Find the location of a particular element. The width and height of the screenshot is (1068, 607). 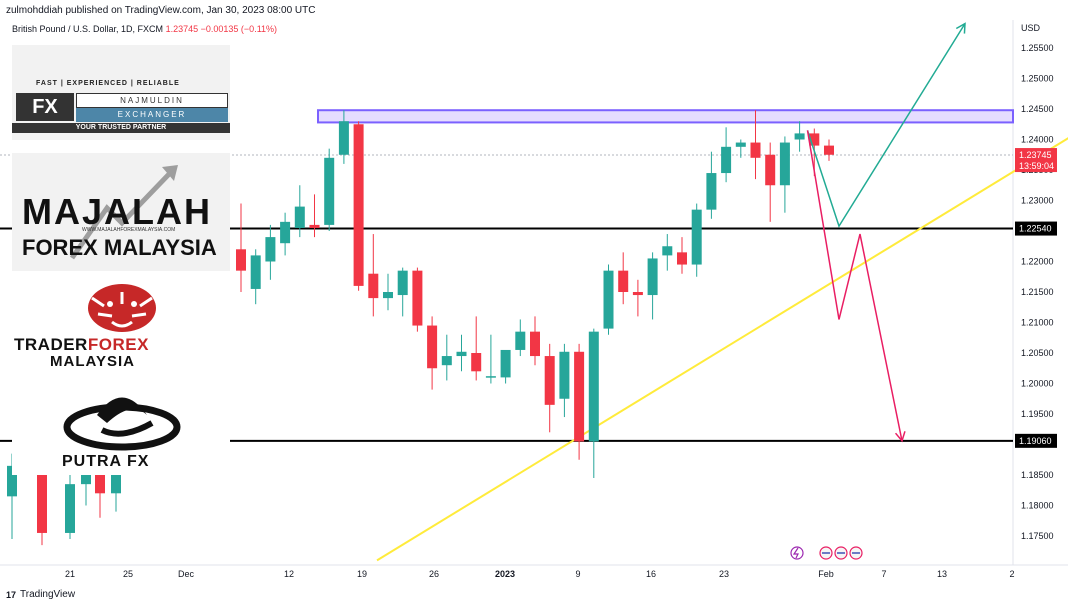

putrafx-logo: PUTRA FX is located at coordinates (121, 430).